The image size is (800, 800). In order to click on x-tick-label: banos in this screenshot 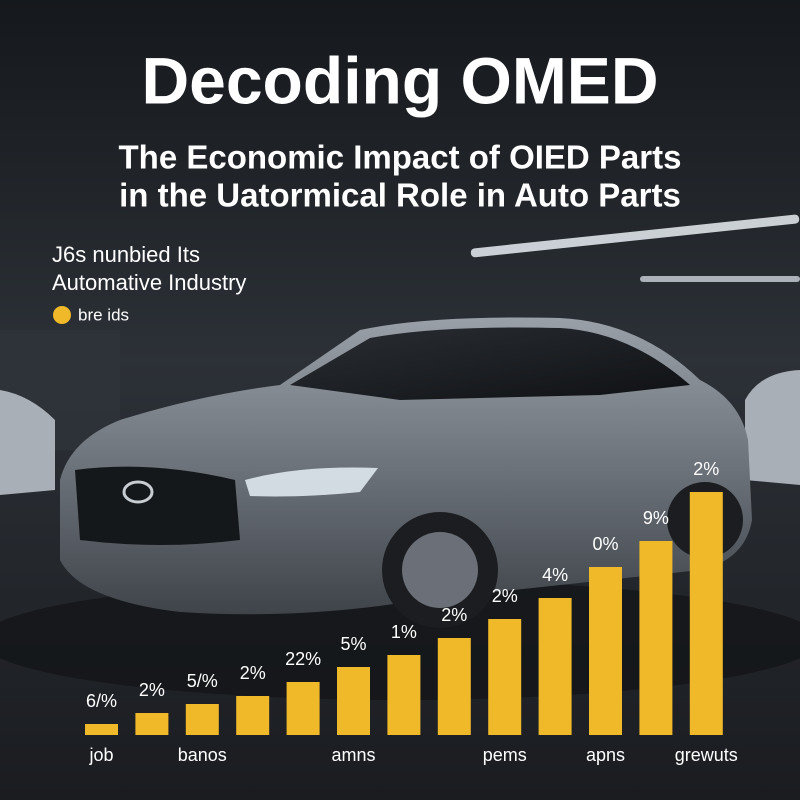, I will do `click(202, 755)`.